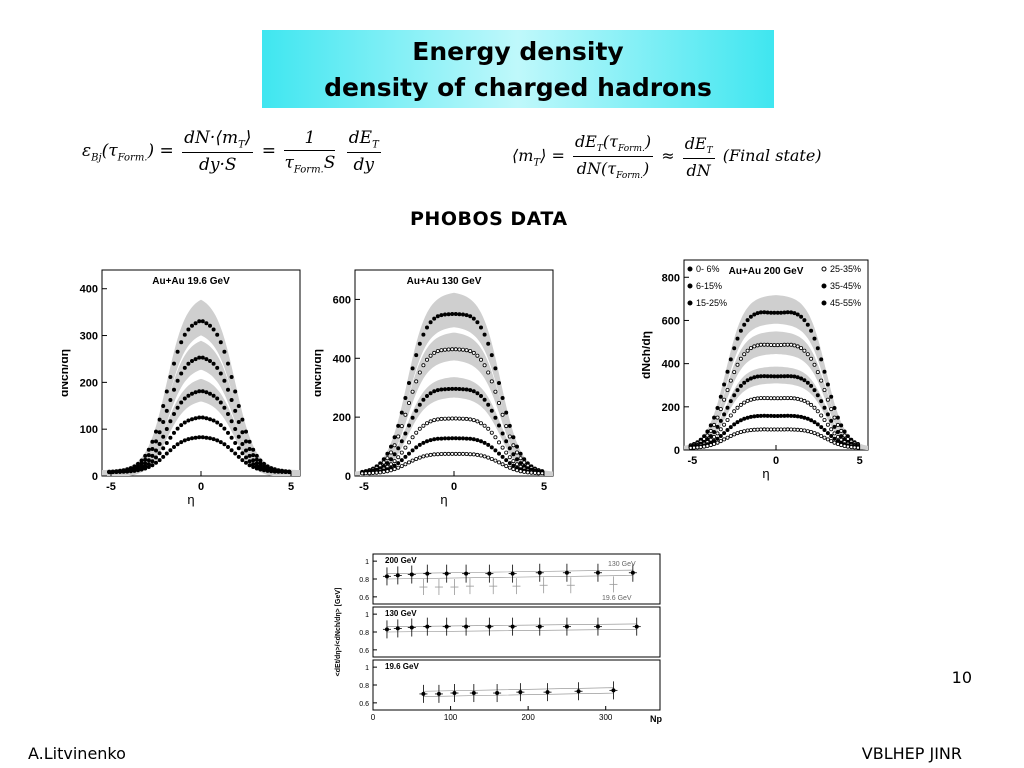 This screenshot has width=1024, height=768. Describe the element at coordinates (451, 717) in the screenshot. I see `x-tick-label: 100` at that location.